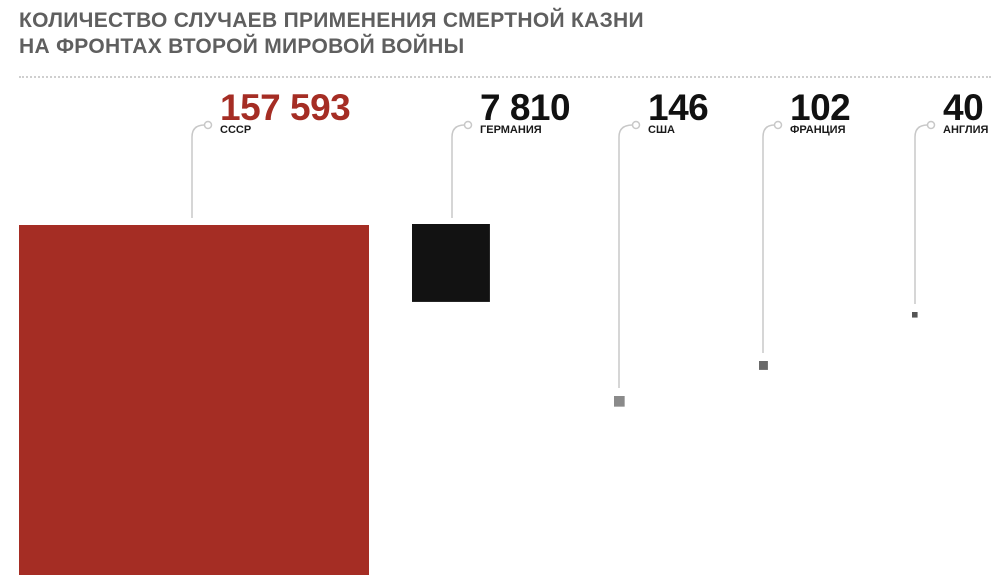 This screenshot has height=587, width=1000. What do you see at coordinates (285, 107) in the screenshot?
I see `value-label-0: 157 593` at bounding box center [285, 107].